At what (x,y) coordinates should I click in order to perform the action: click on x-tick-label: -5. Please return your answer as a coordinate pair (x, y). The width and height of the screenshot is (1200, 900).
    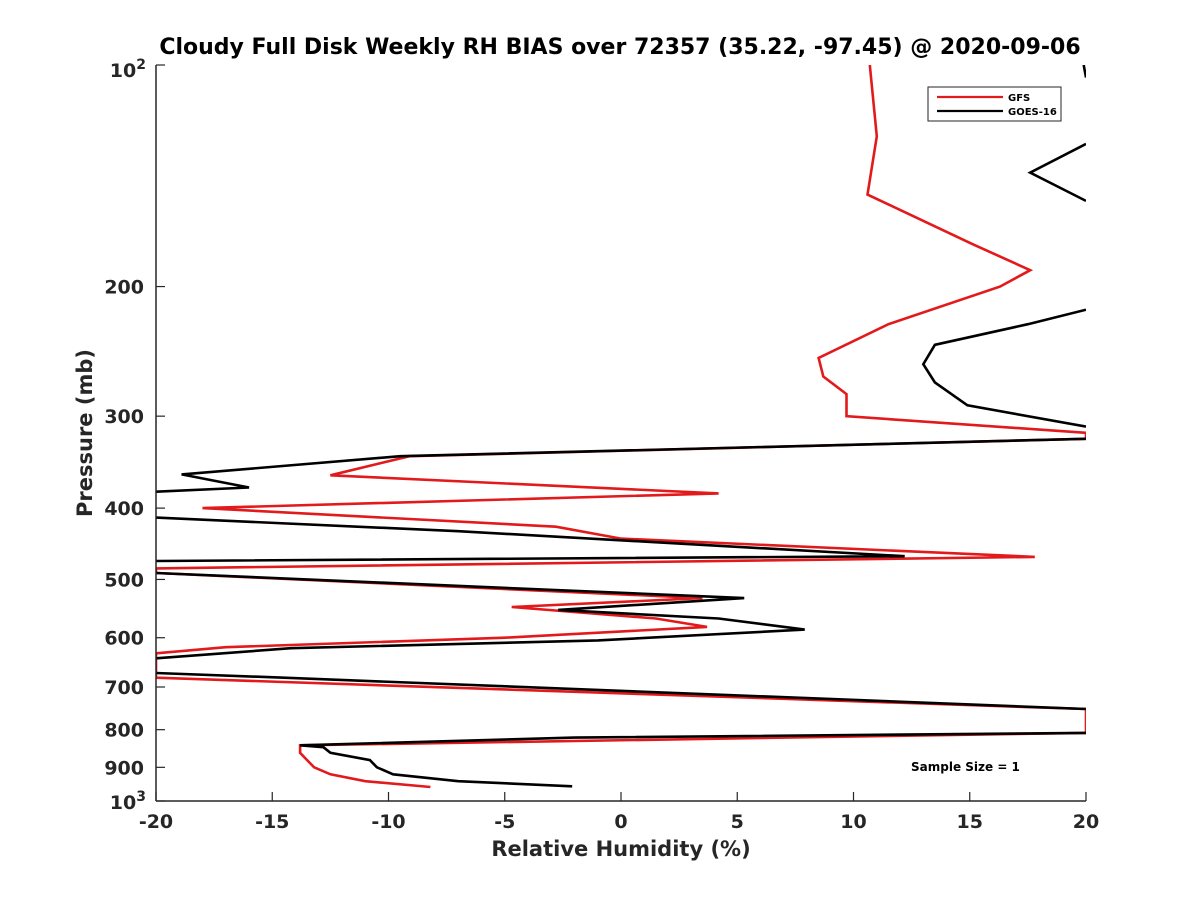
    Looking at the image, I should click on (504, 822).